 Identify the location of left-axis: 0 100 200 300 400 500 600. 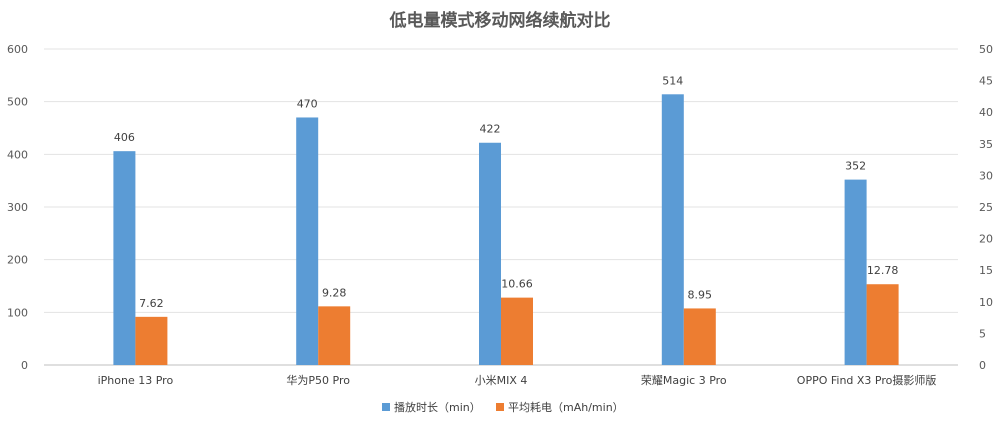
(17, 207).